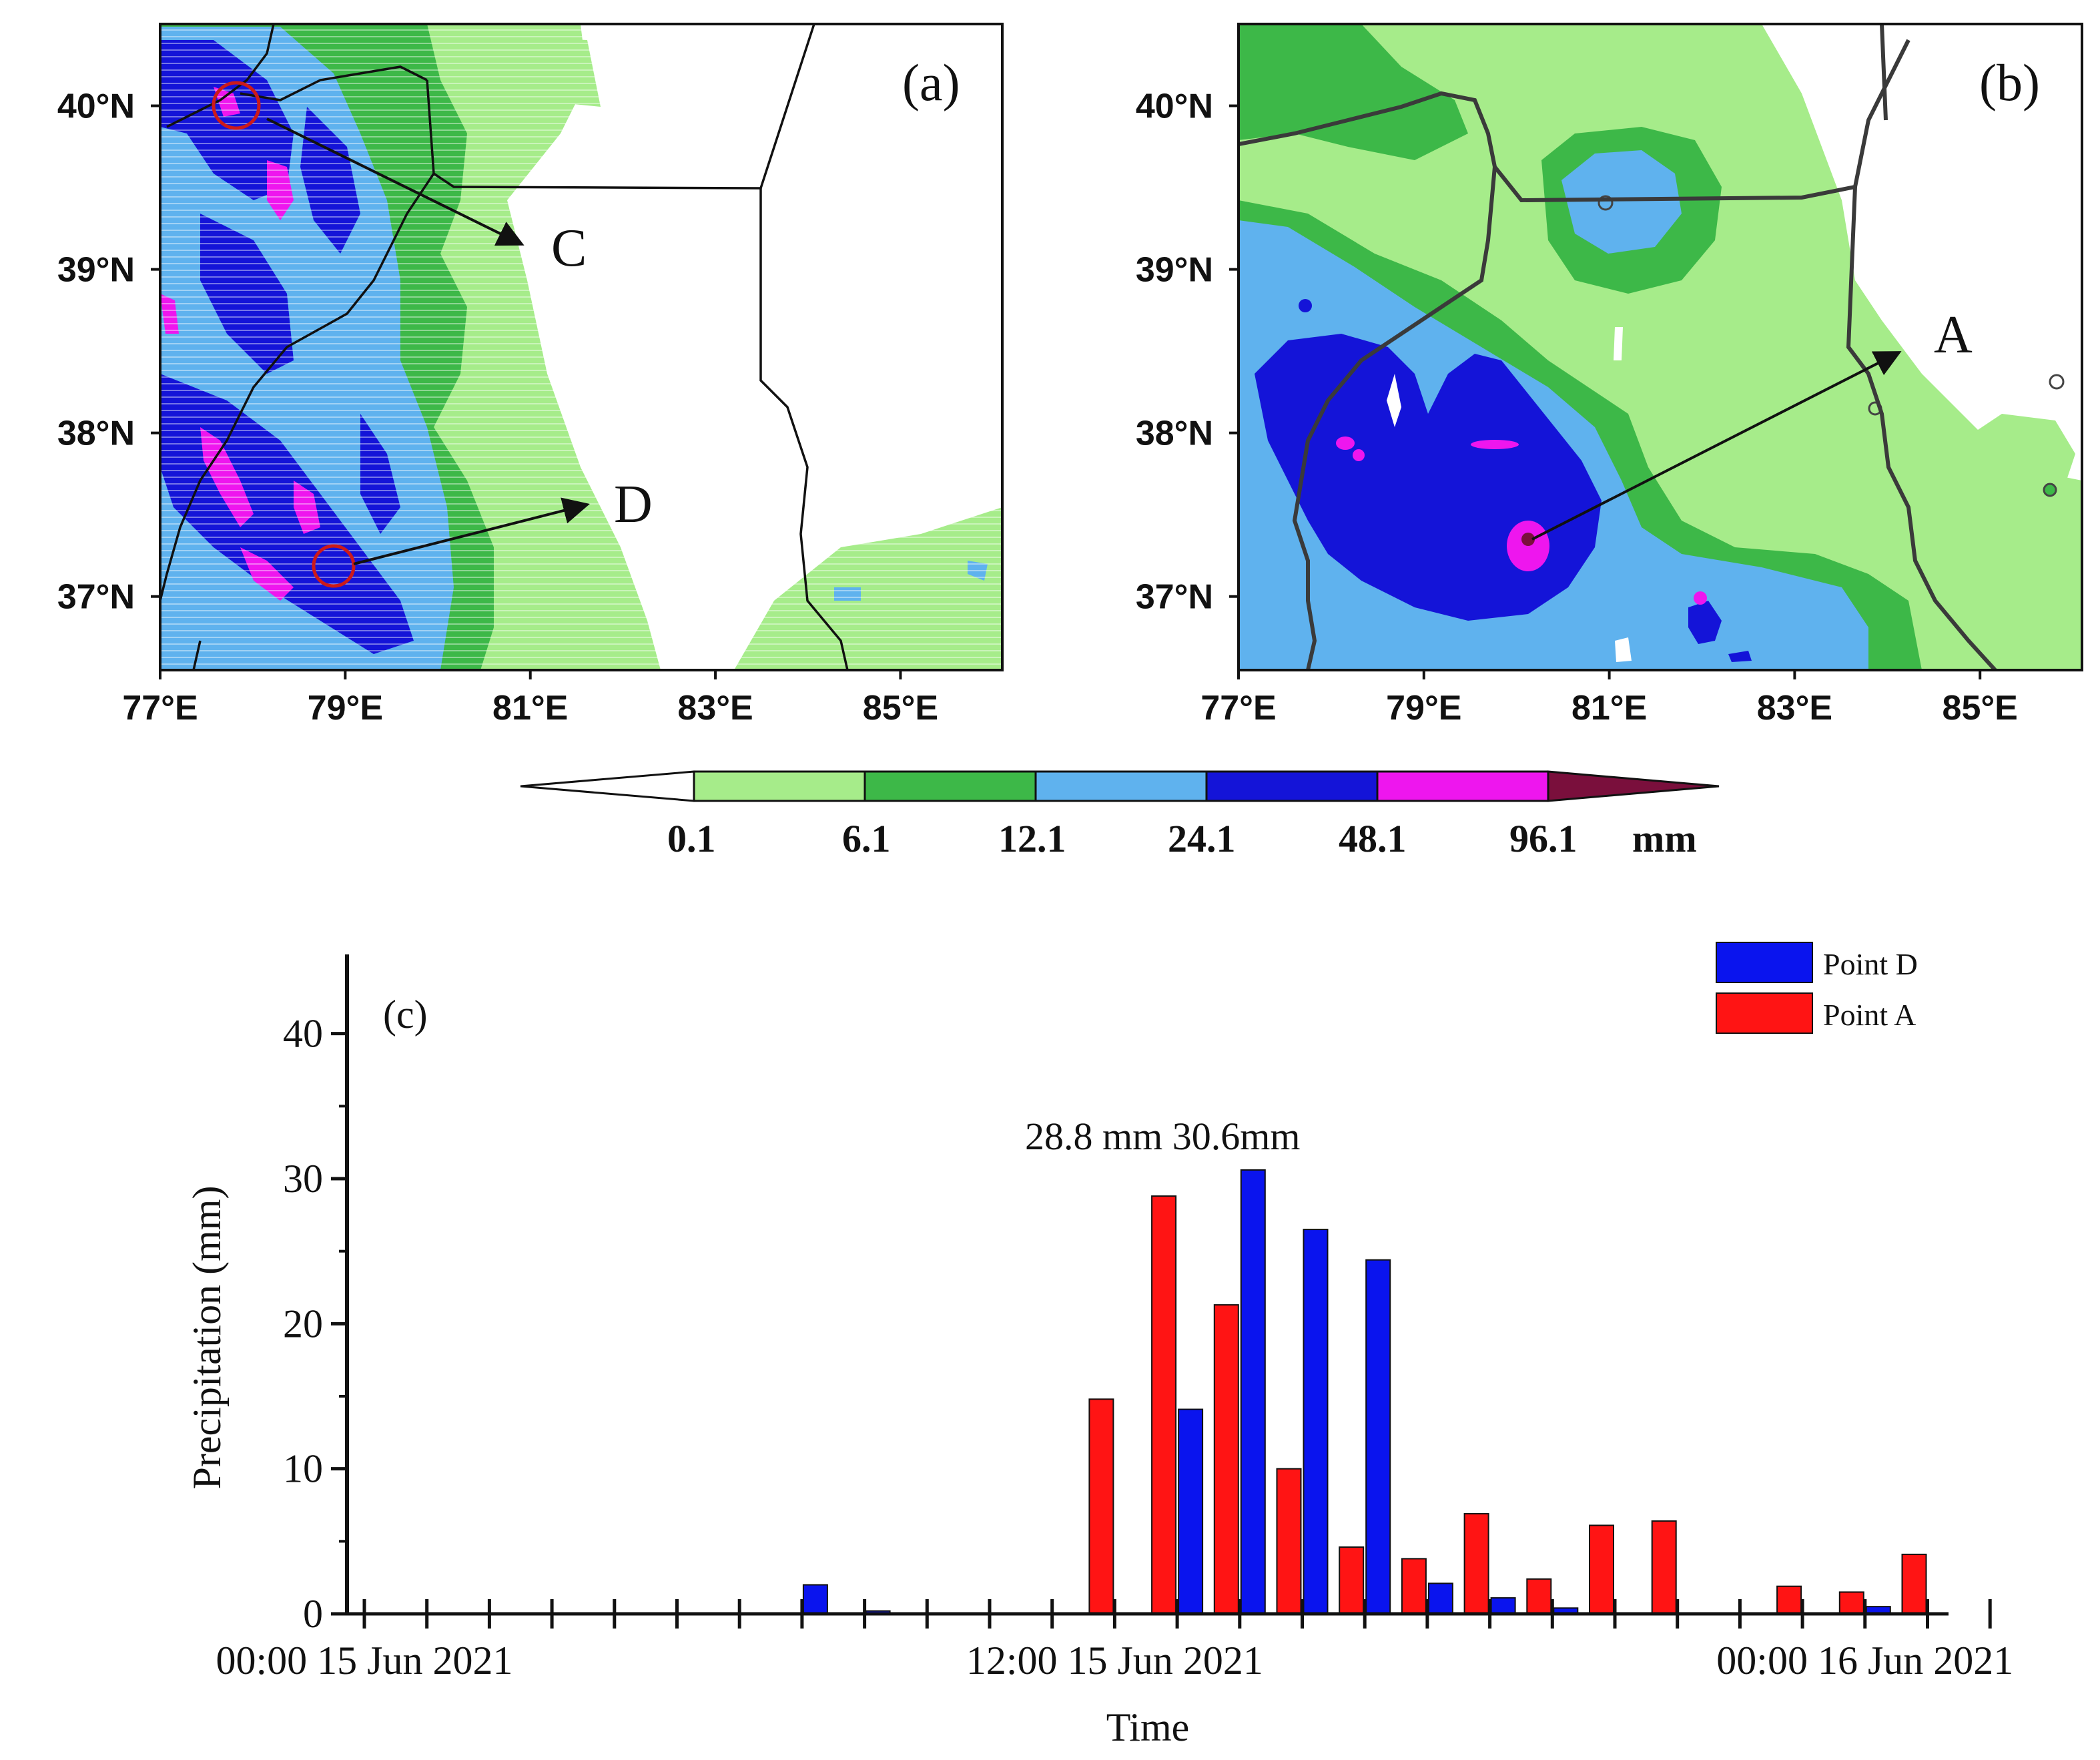 This screenshot has width=2100, height=1760. What do you see at coordinates (96, 433) in the screenshot?
I see `map-a-lat-label: 38°N` at bounding box center [96, 433].